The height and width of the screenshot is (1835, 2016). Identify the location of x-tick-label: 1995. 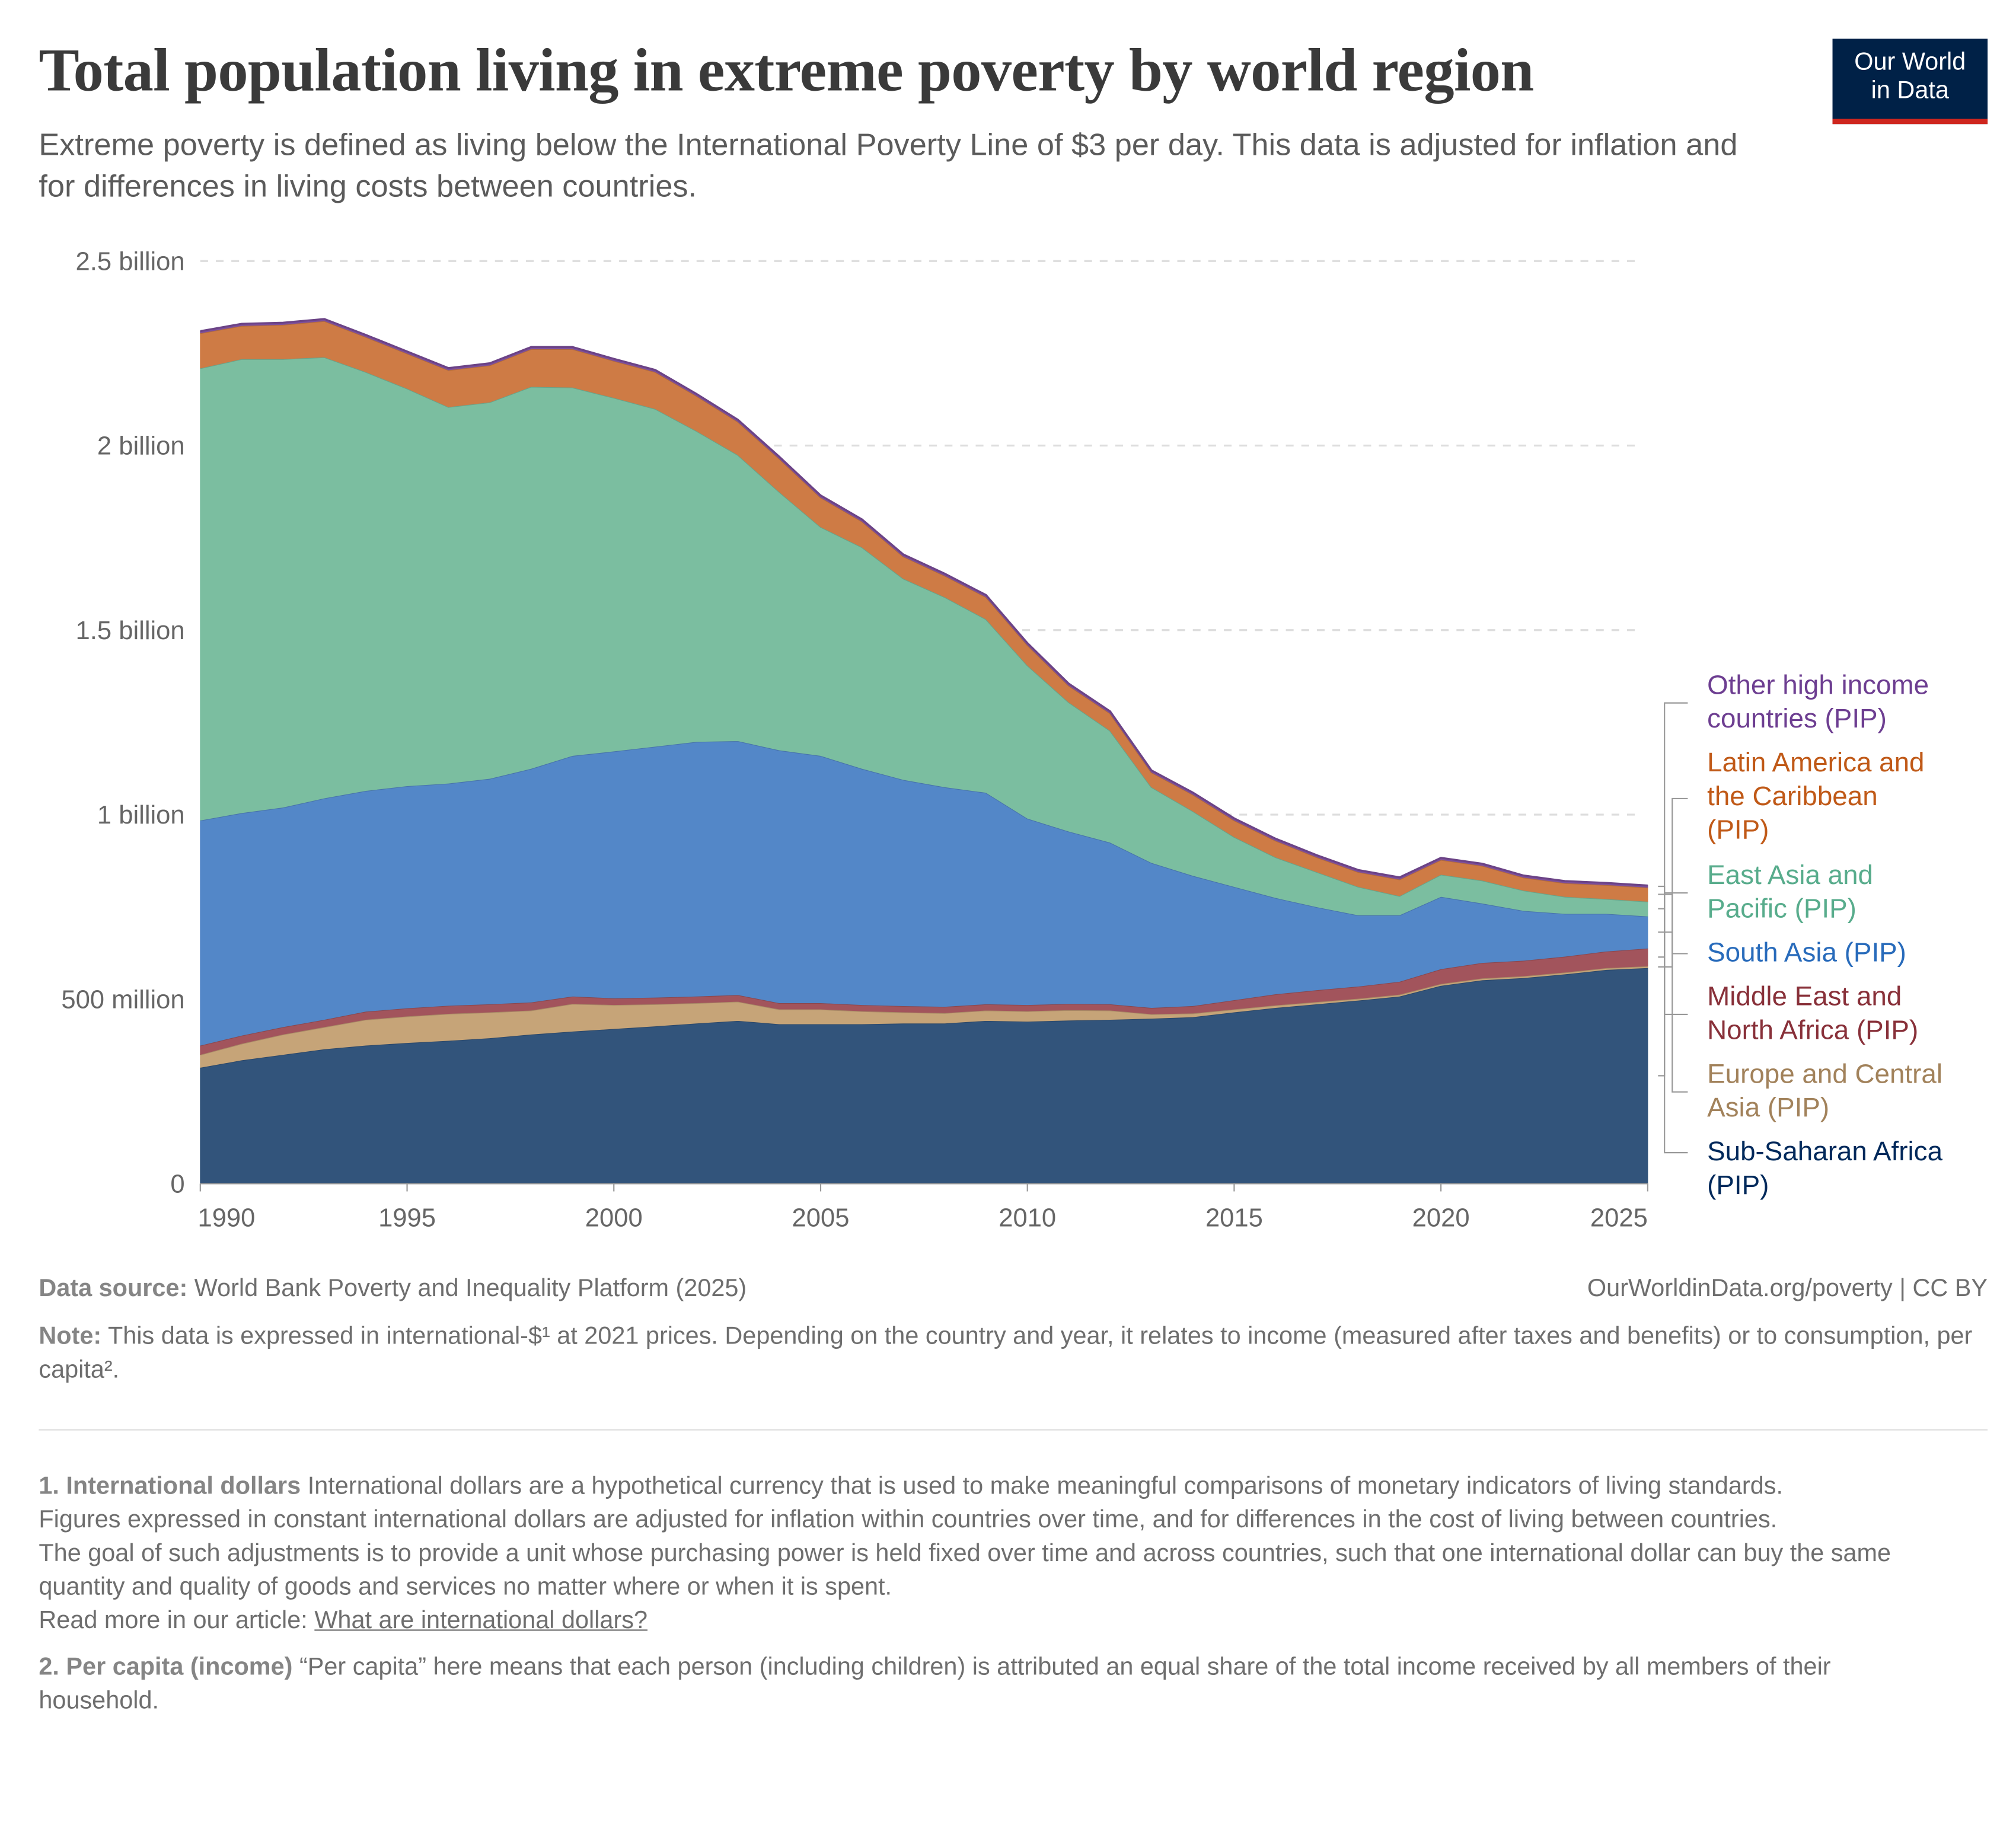
(407, 1218).